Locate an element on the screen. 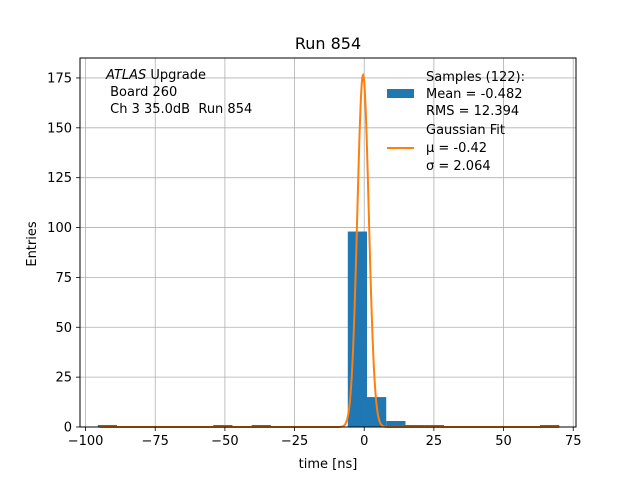  y-tick-label: 50 is located at coordinates (63, 328).